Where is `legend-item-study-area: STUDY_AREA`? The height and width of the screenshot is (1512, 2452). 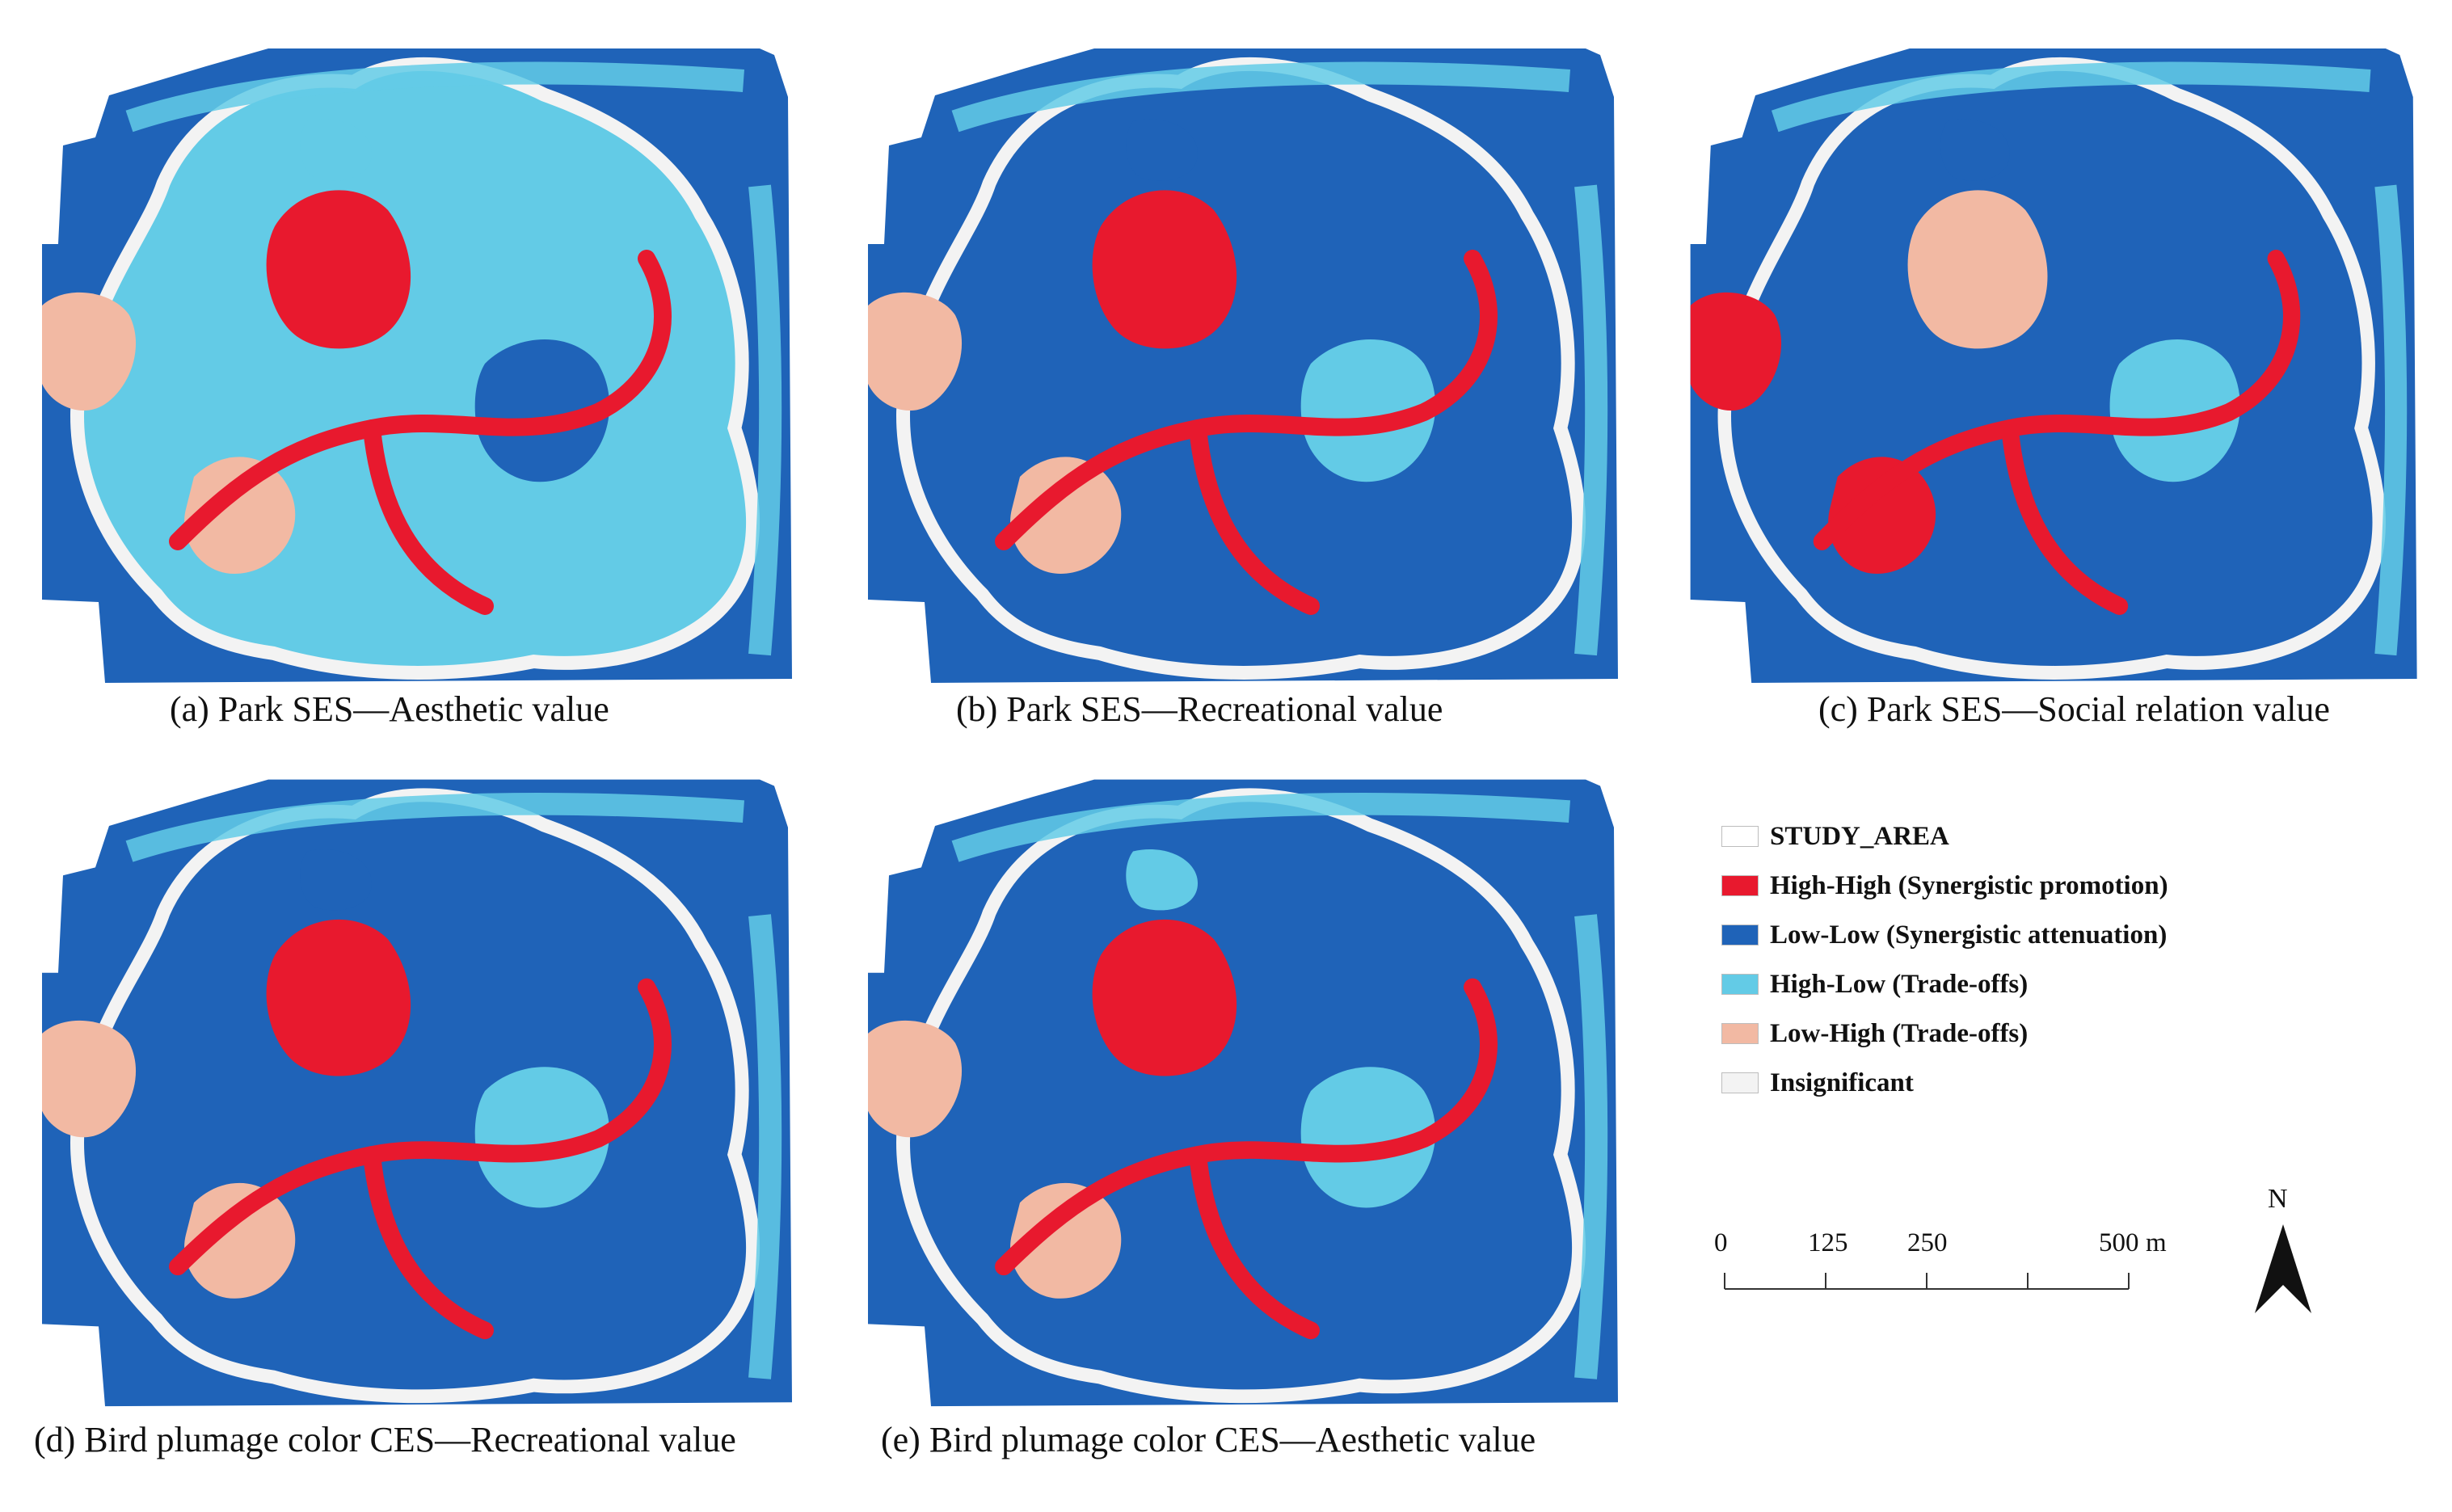
legend-item-study-area: STUDY_AREA is located at coordinates (1835, 836).